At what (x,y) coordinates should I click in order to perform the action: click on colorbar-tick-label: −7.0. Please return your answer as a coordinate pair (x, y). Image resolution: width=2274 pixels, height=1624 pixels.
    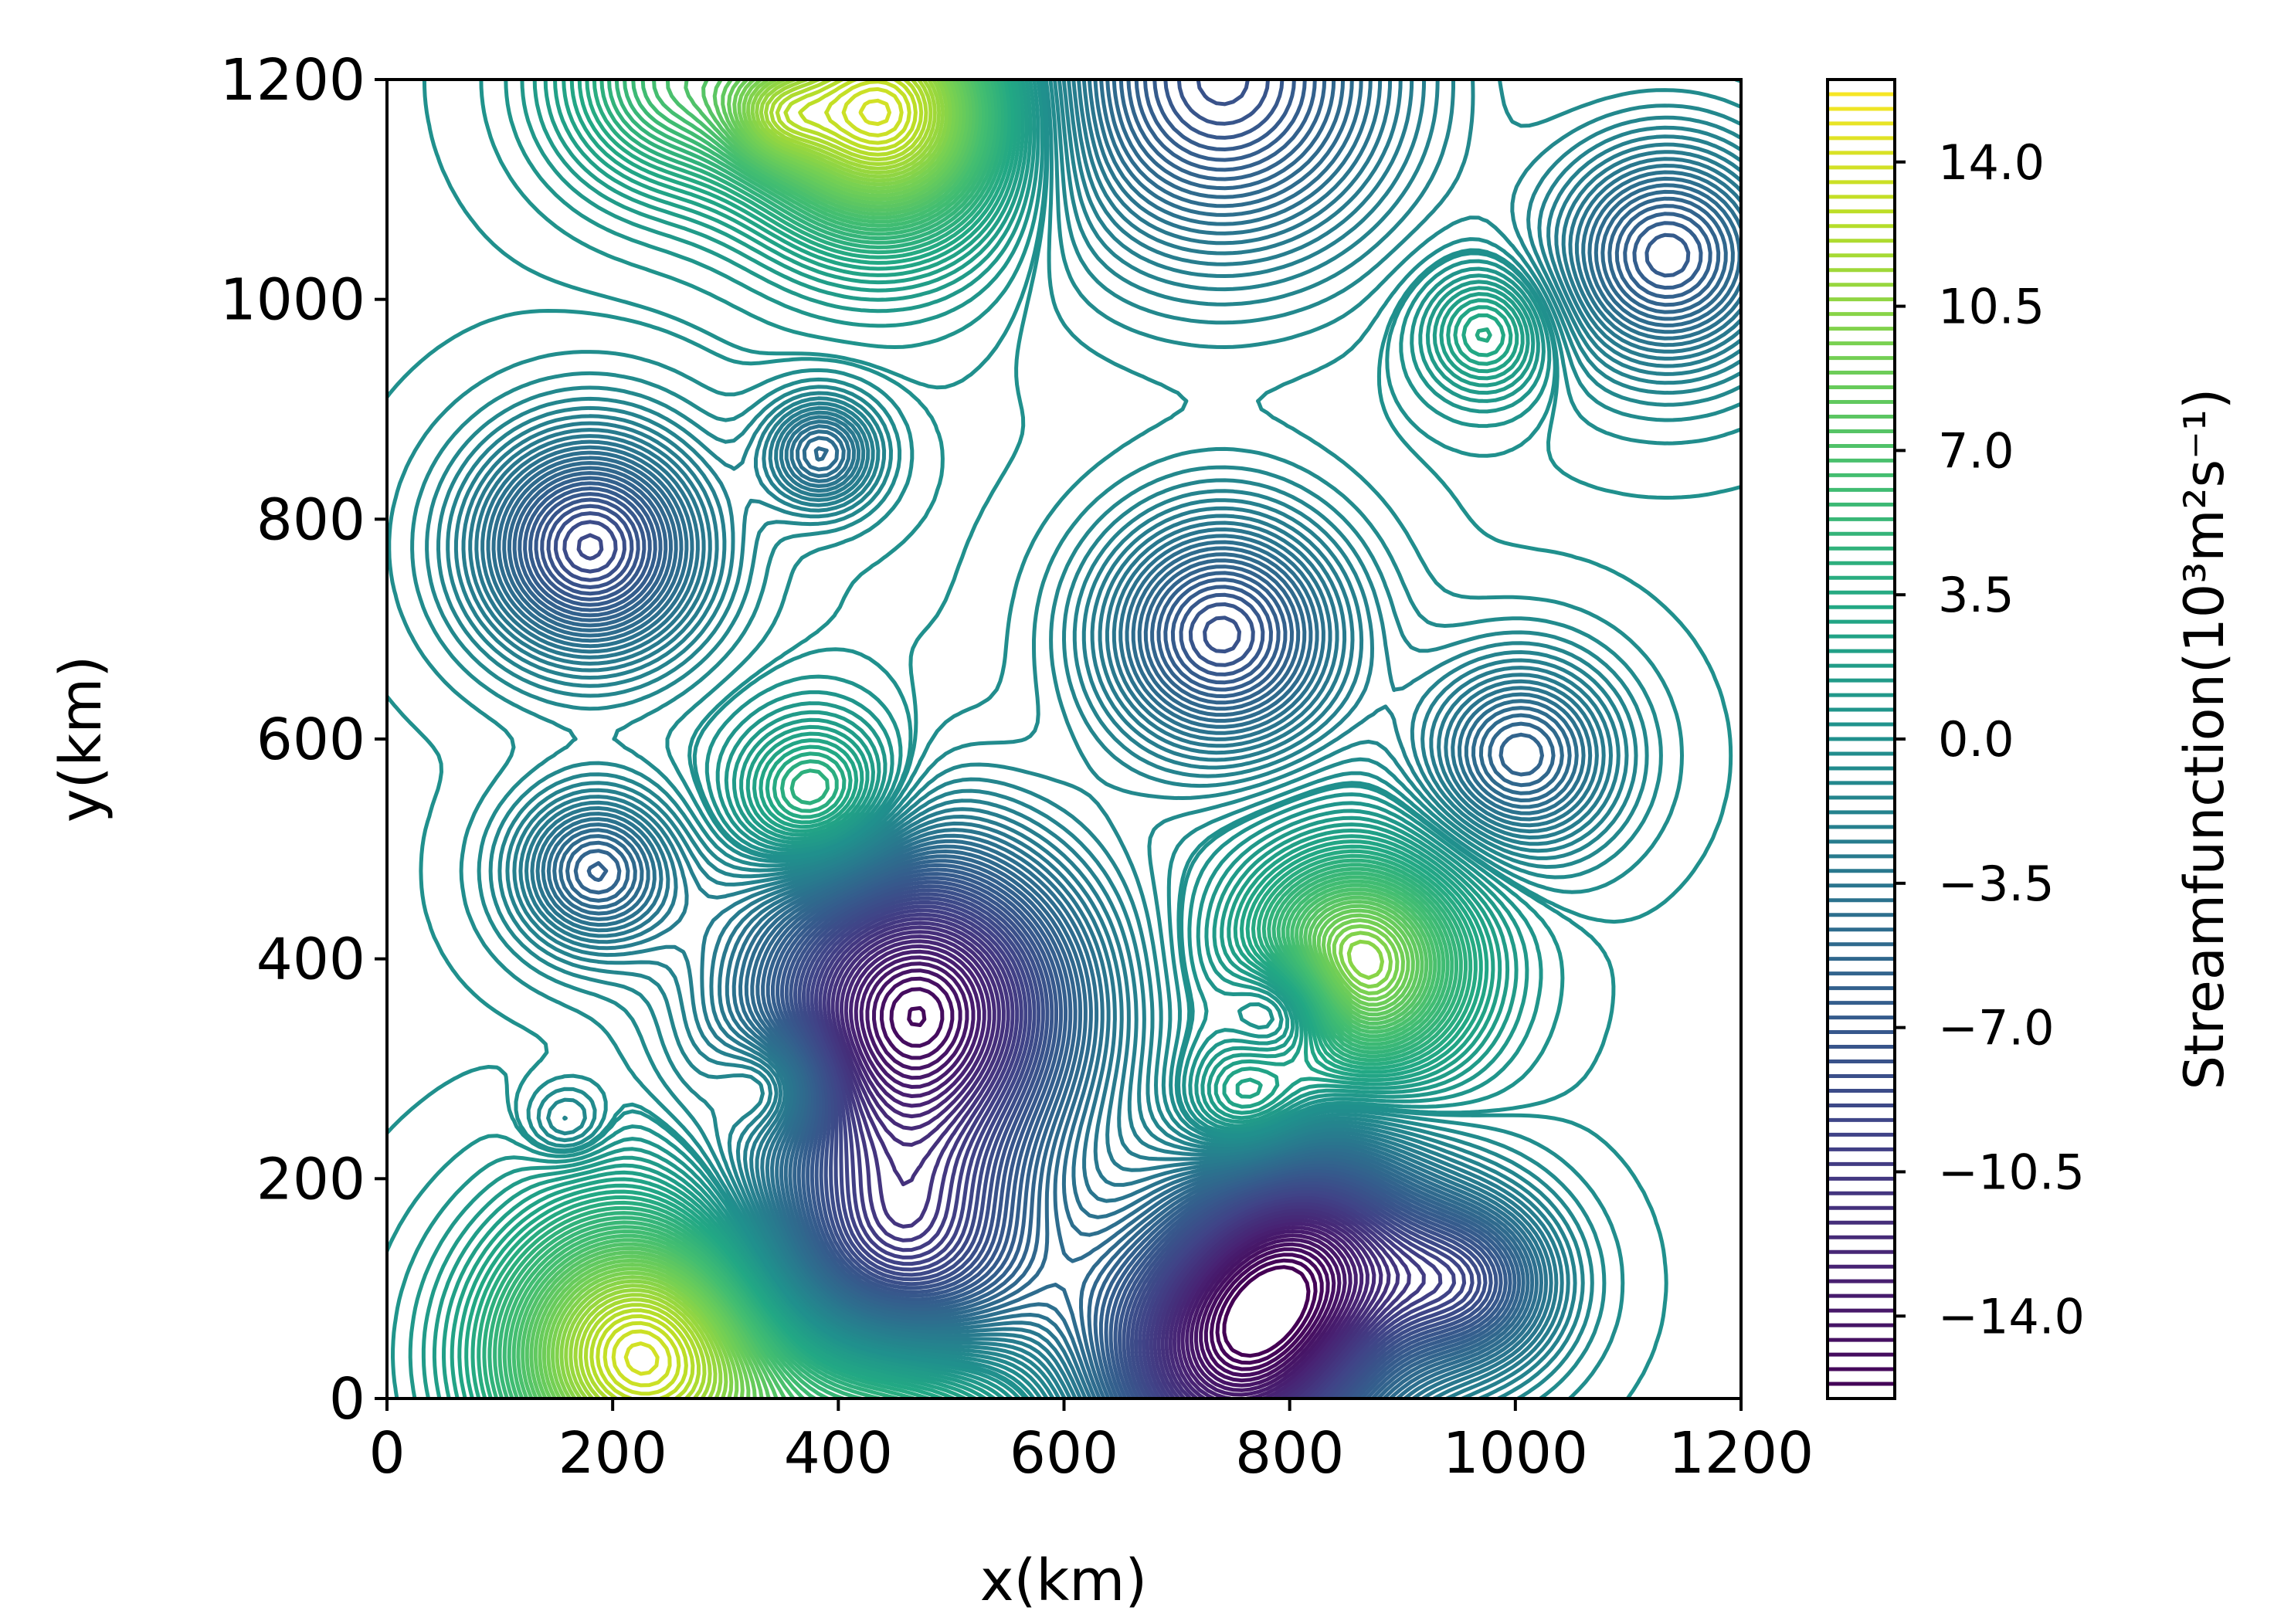
    Looking at the image, I should click on (1996, 1028).